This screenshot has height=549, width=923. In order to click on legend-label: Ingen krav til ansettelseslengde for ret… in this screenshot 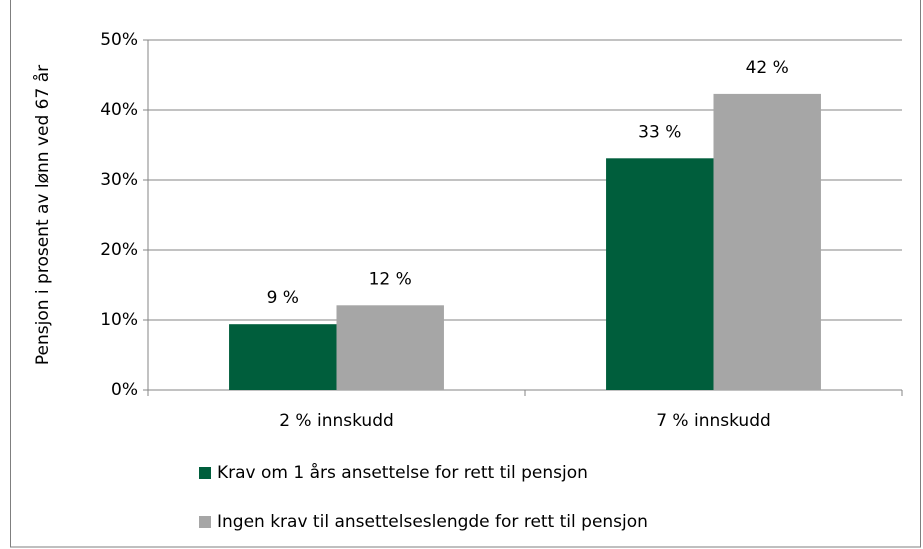, I will do `click(432, 522)`.